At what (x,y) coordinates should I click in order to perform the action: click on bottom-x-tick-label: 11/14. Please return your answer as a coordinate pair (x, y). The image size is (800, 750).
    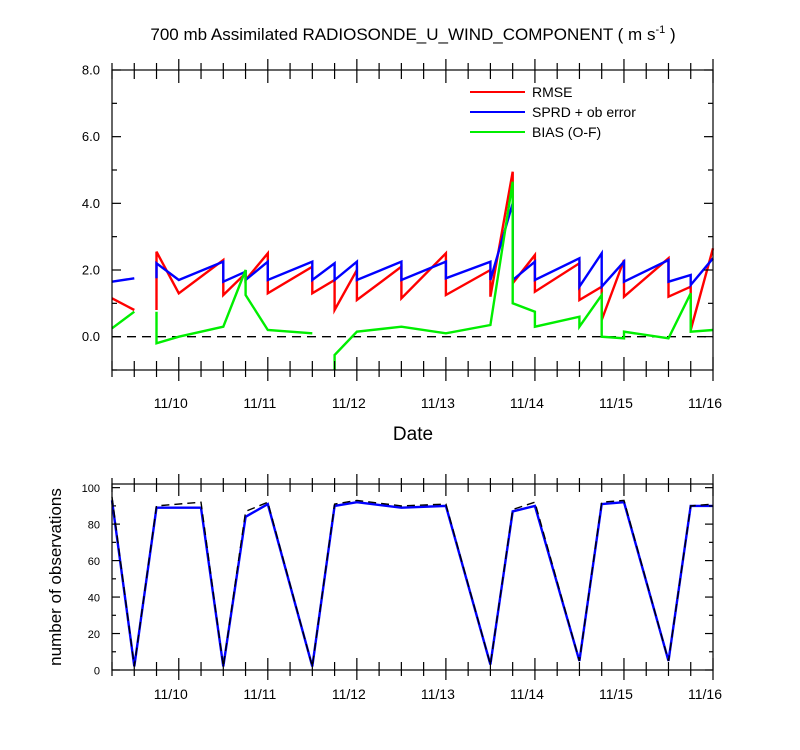
    Looking at the image, I should click on (527, 694).